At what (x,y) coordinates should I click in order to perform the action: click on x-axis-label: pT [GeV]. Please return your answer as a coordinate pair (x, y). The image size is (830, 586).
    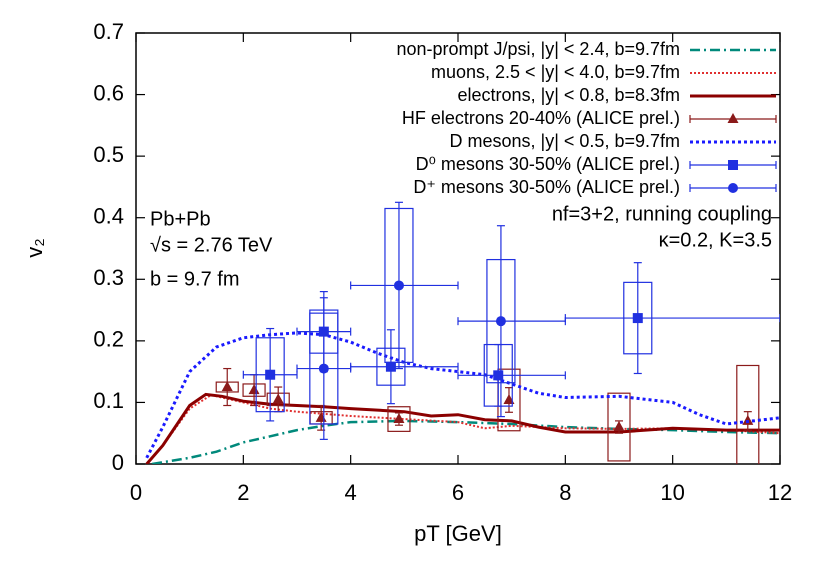
    Looking at the image, I should click on (458, 533).